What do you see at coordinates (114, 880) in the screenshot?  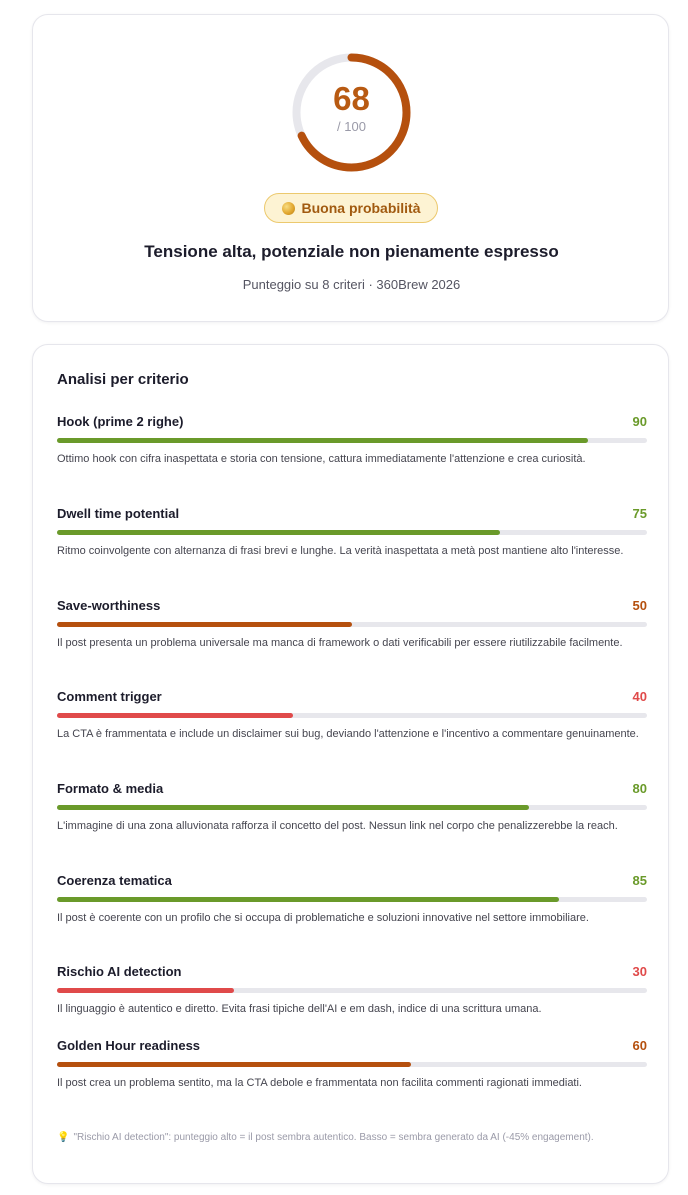 I see `criterion-name: Coerenza tematica` at bounding box center [114, 880].